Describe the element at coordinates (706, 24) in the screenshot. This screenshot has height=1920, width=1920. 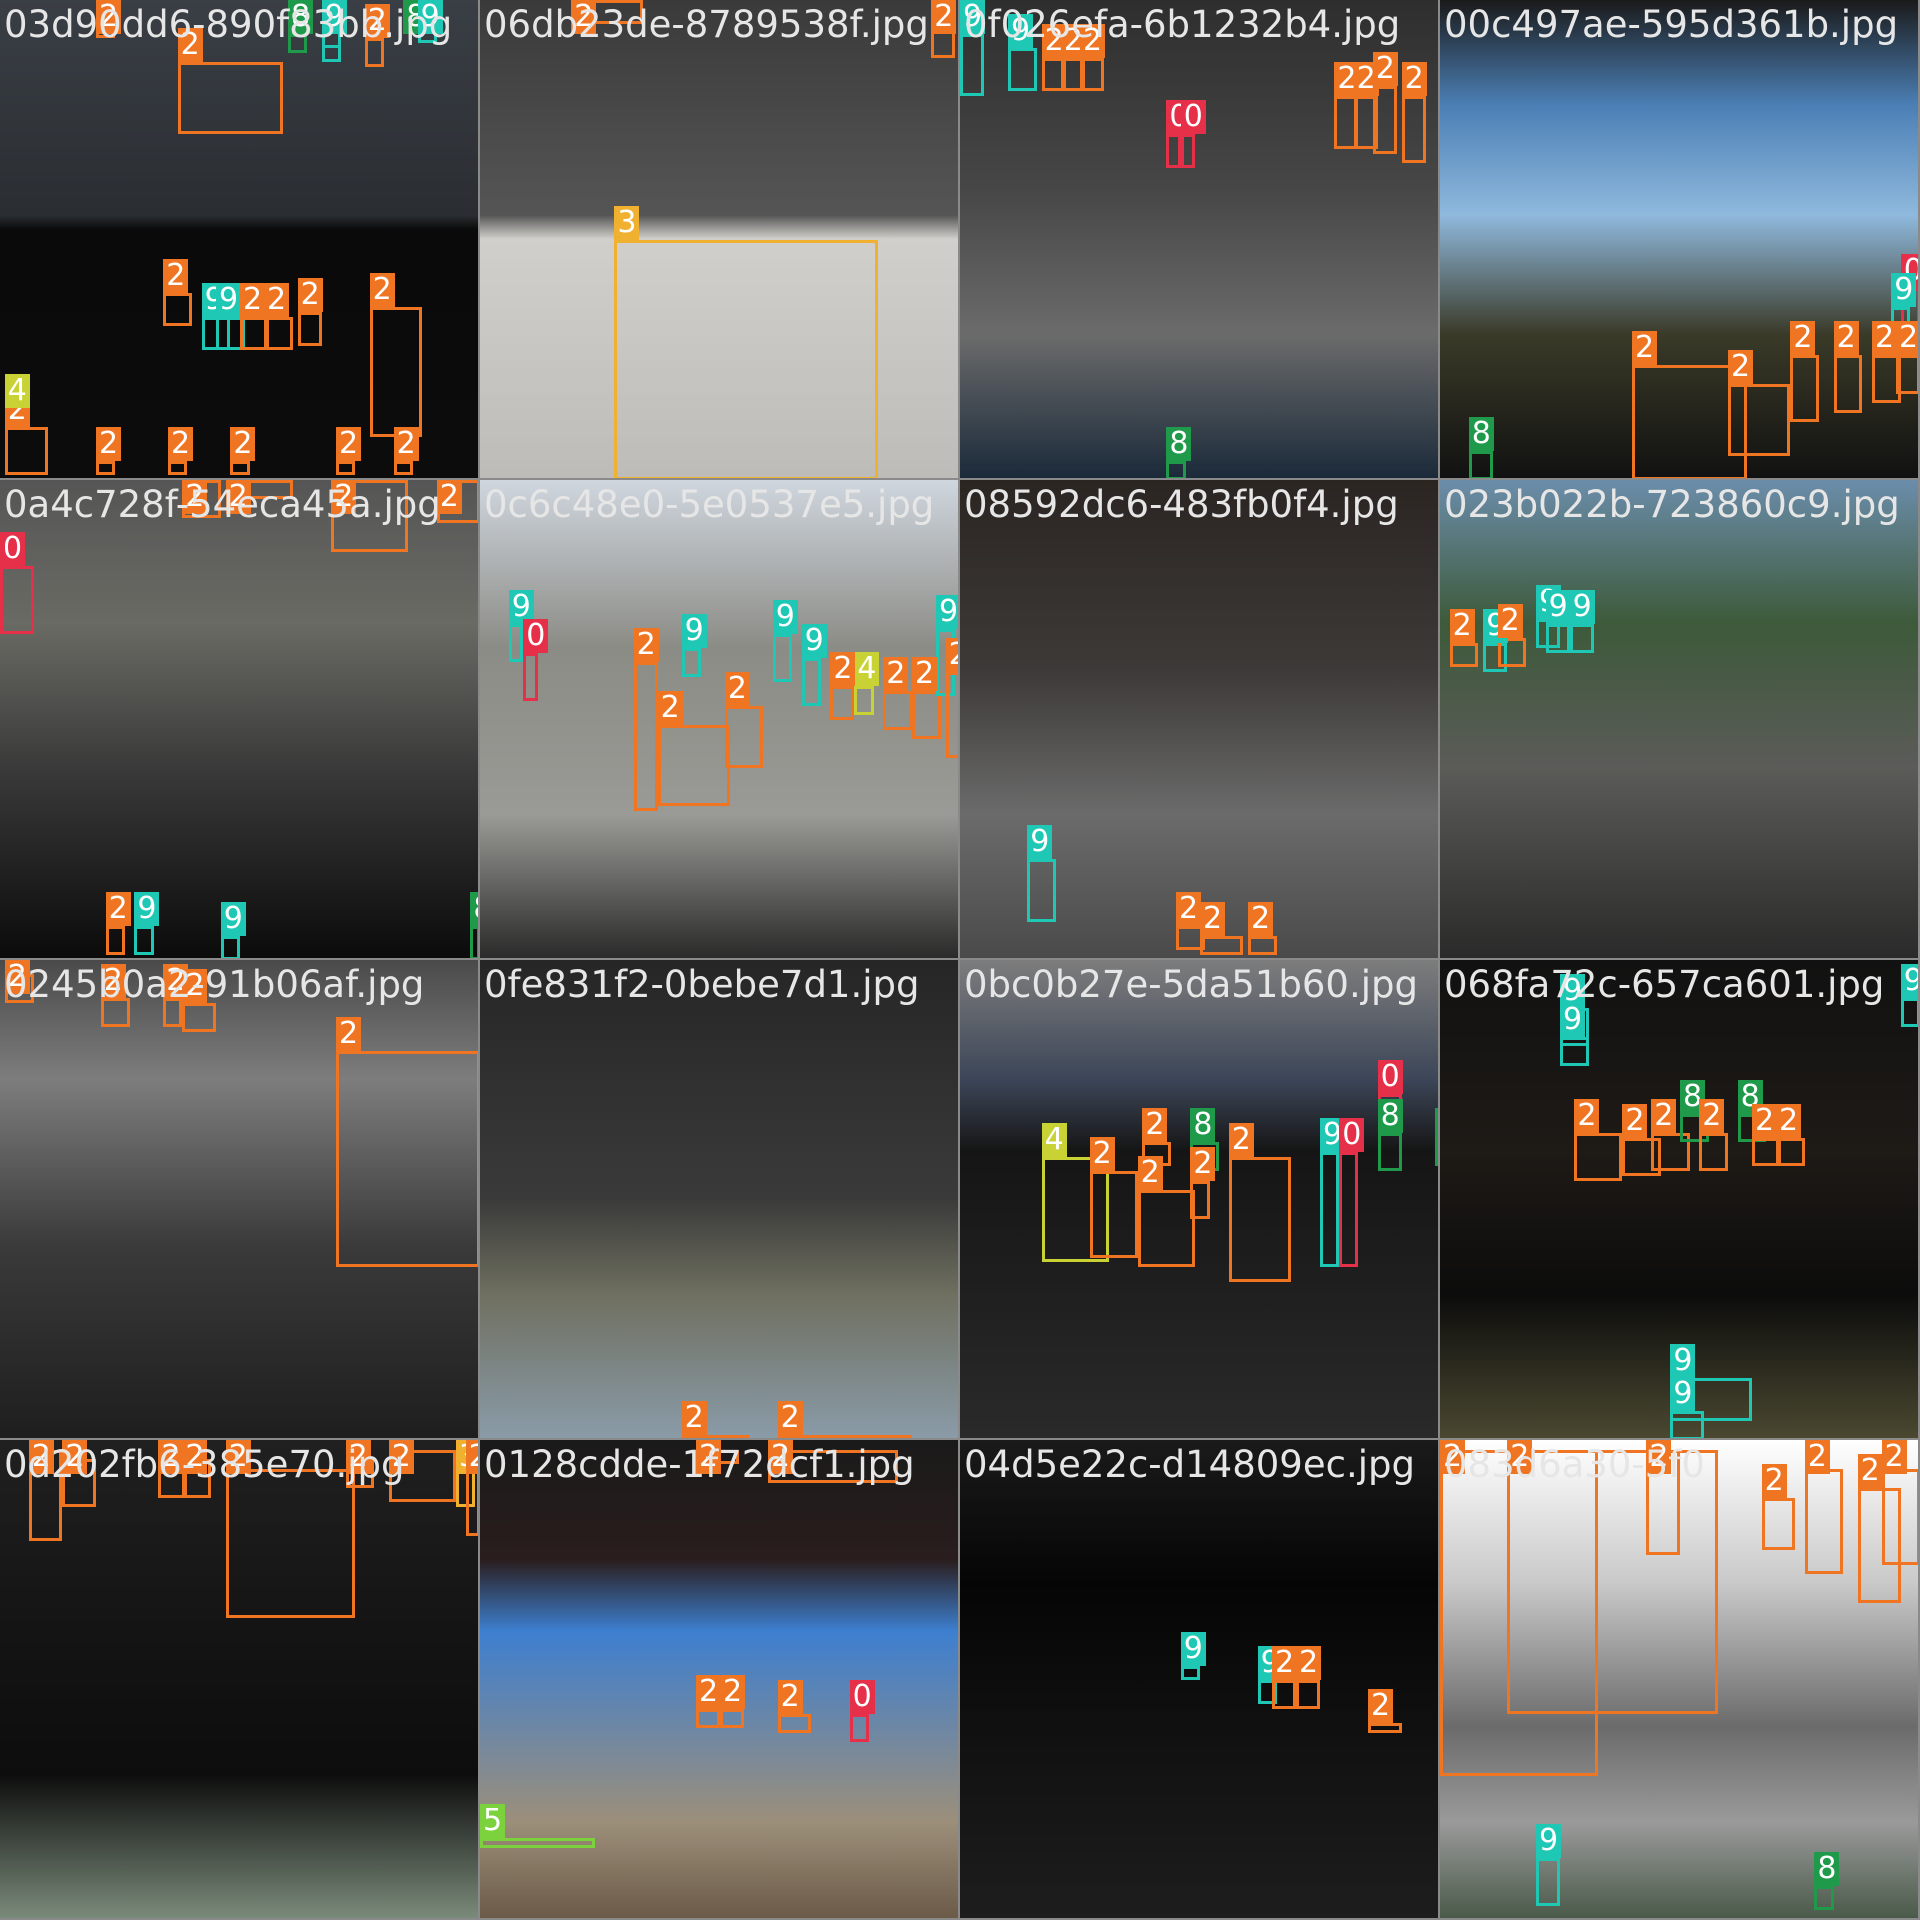
I see `tile-filename: 06db23de-8789538f.jpg` at that location.